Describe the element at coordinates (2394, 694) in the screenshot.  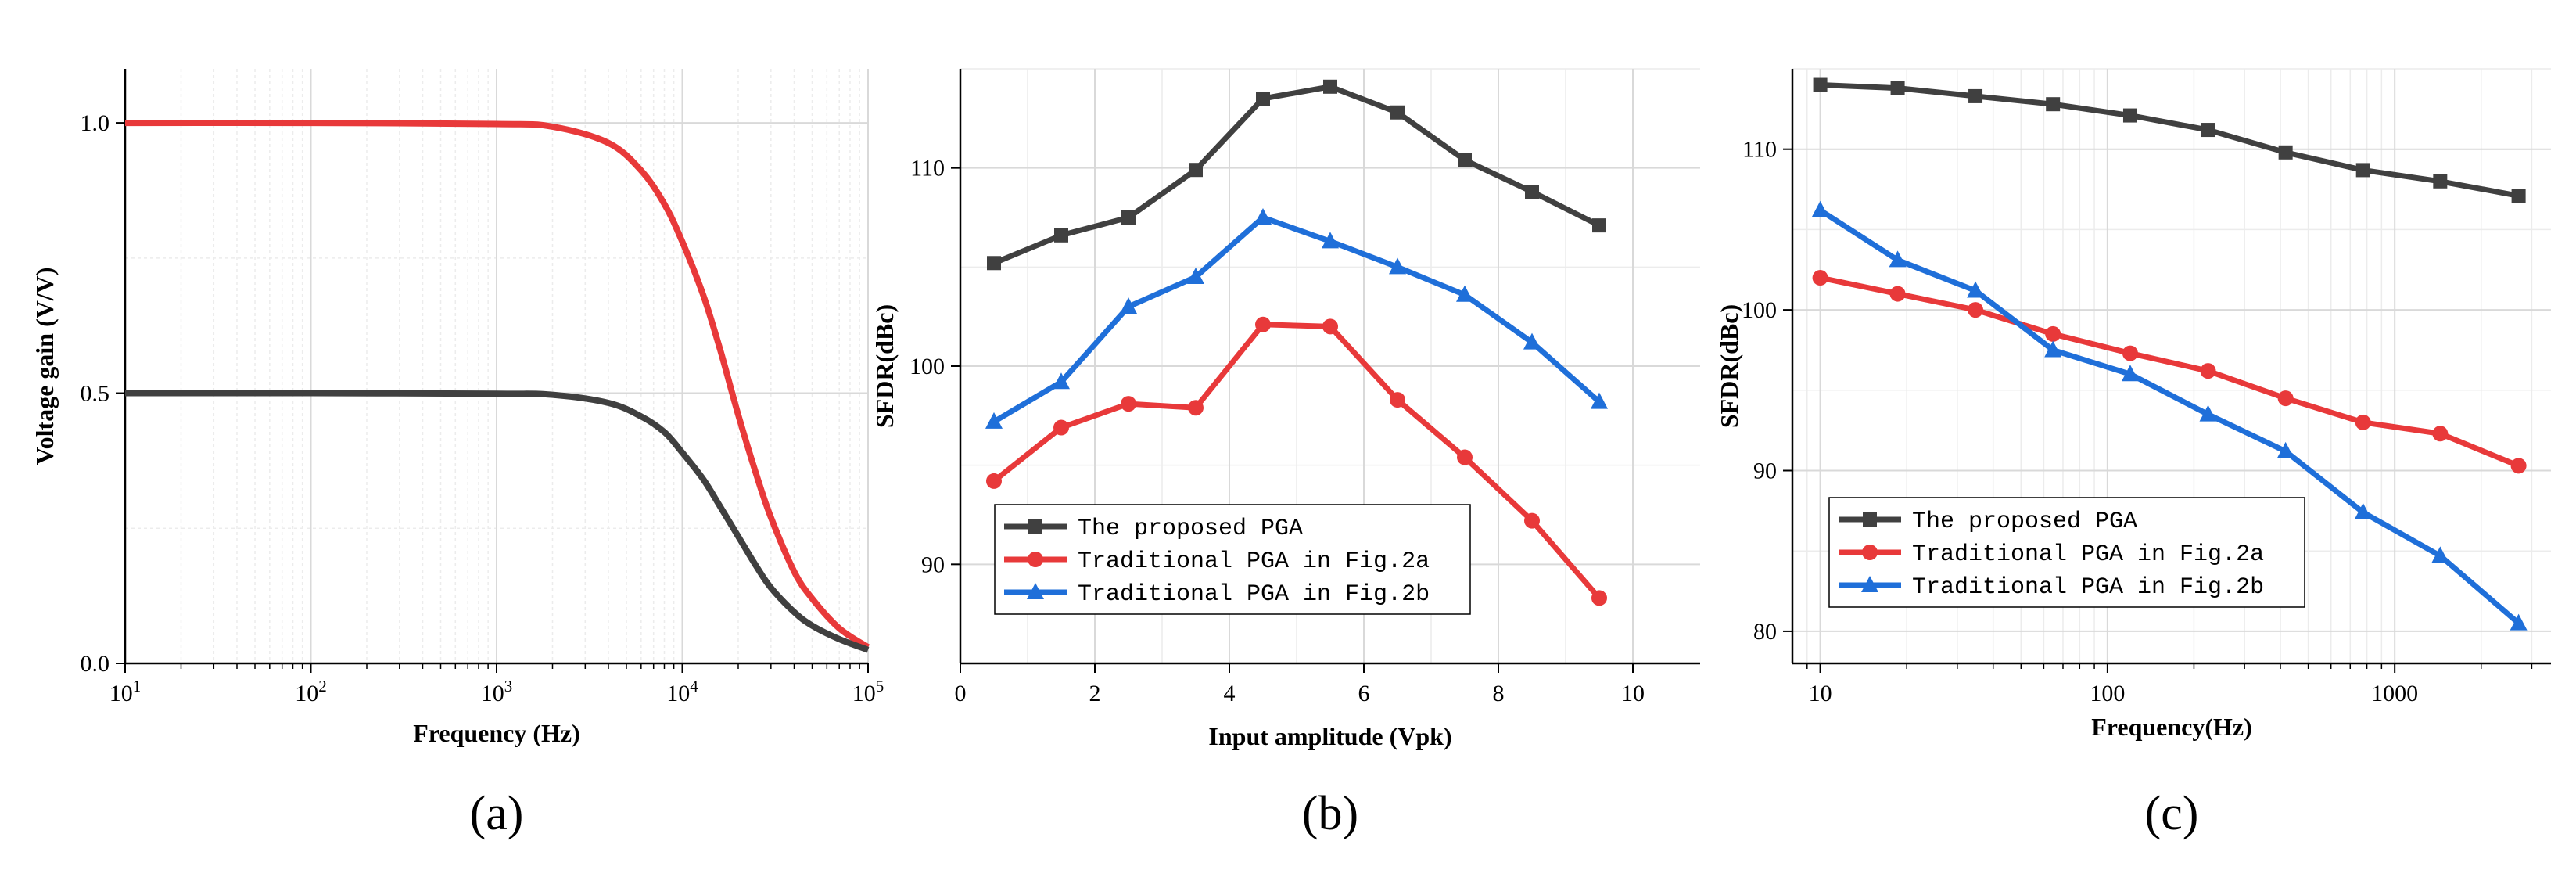
I see `x-tick-label: 1000` at that location.